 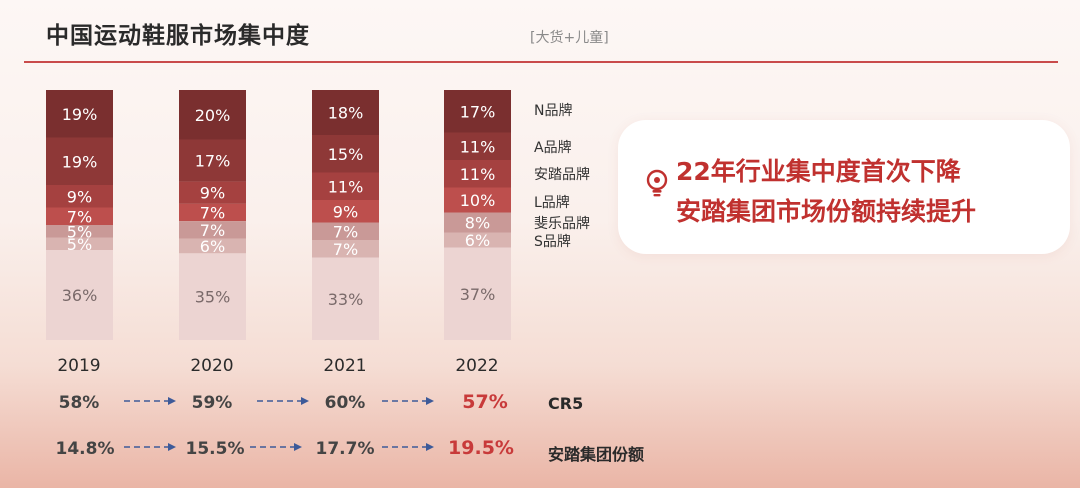 I want to click on bar-label-2022-5: 6%, so click(x=477, y=240).